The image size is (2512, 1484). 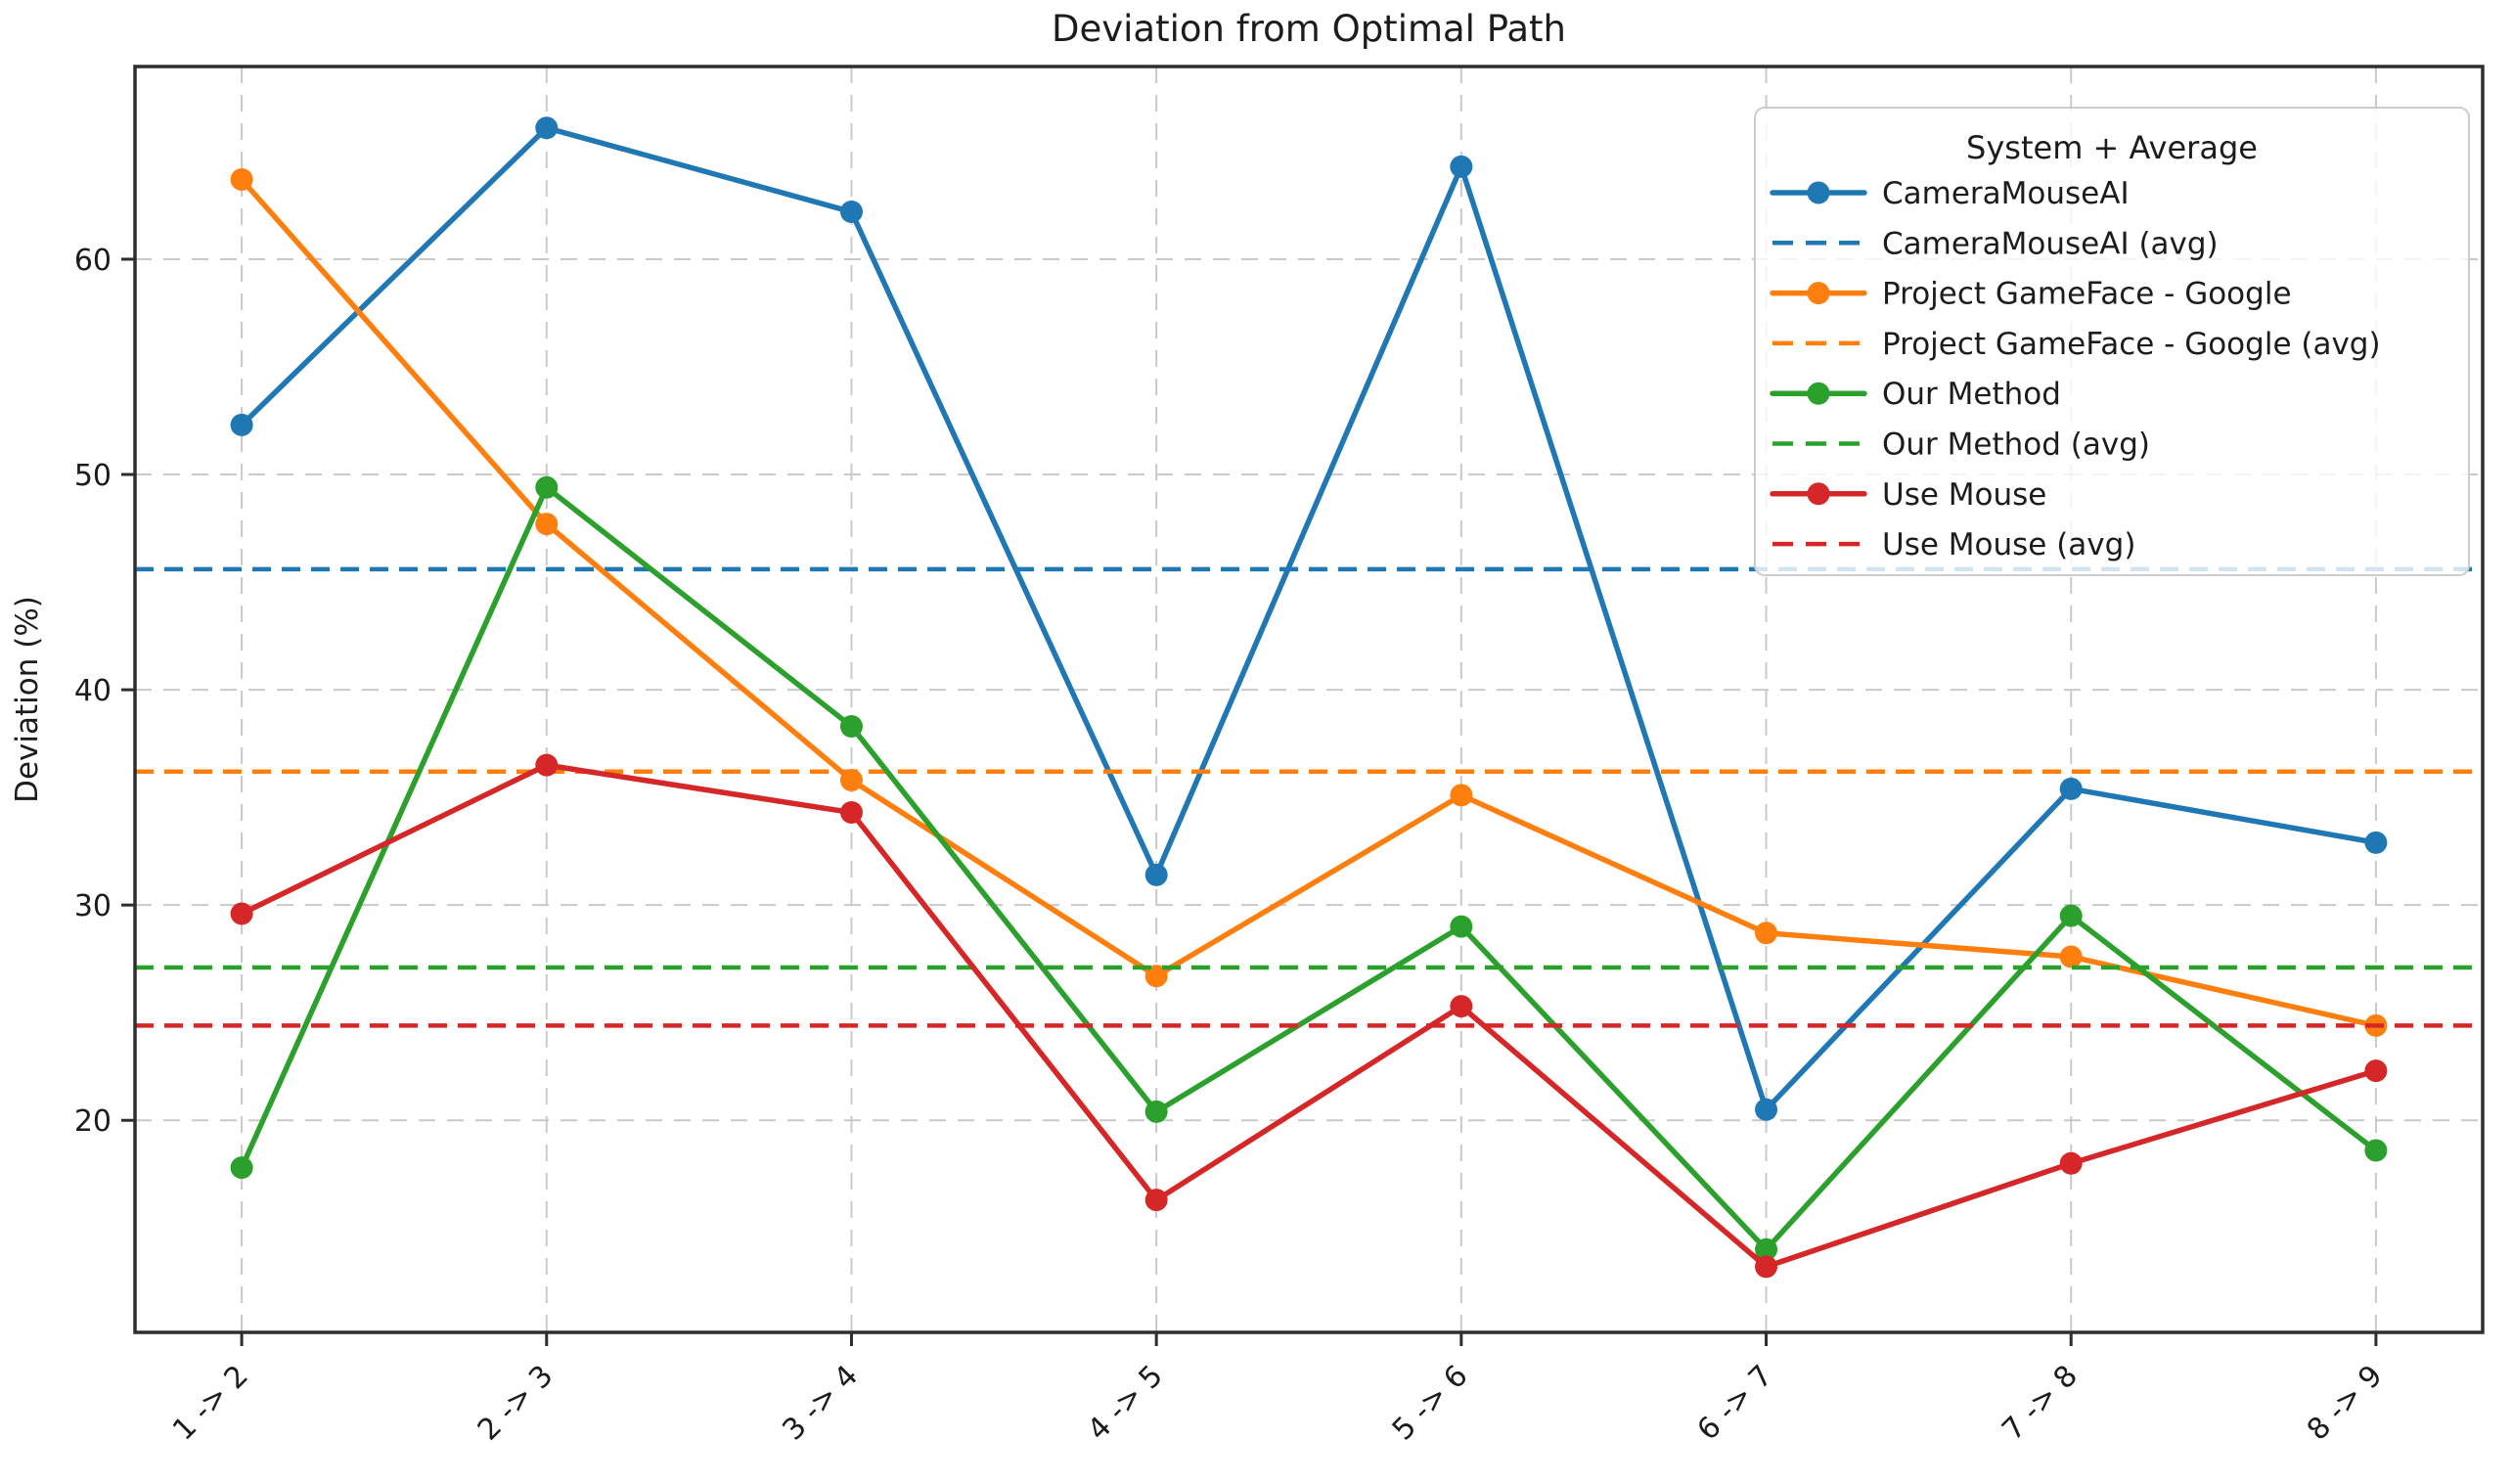 I want to click on x-tick-label: 8 -> 9, so click(x=2345, y=1403).